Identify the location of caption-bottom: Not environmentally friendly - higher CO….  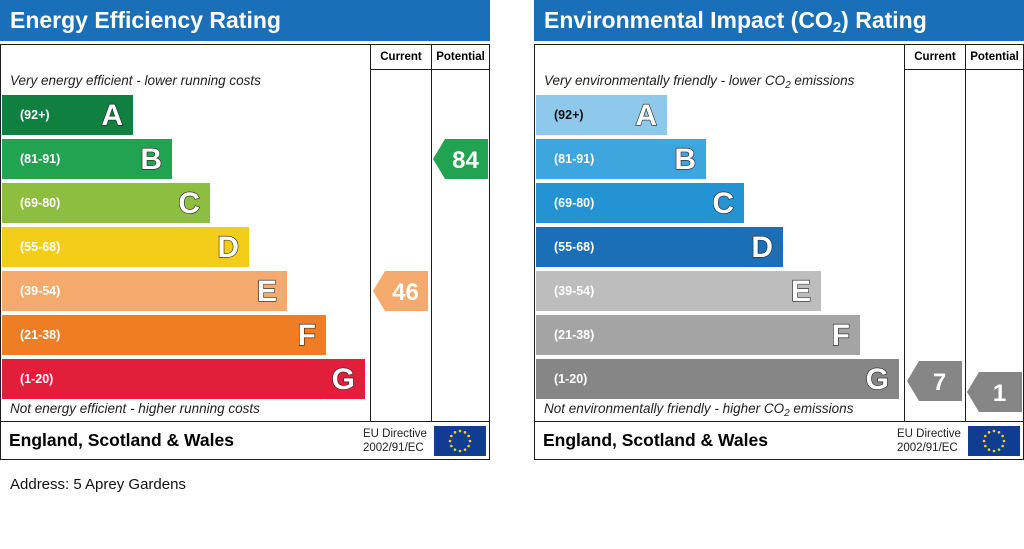
(699, 410).